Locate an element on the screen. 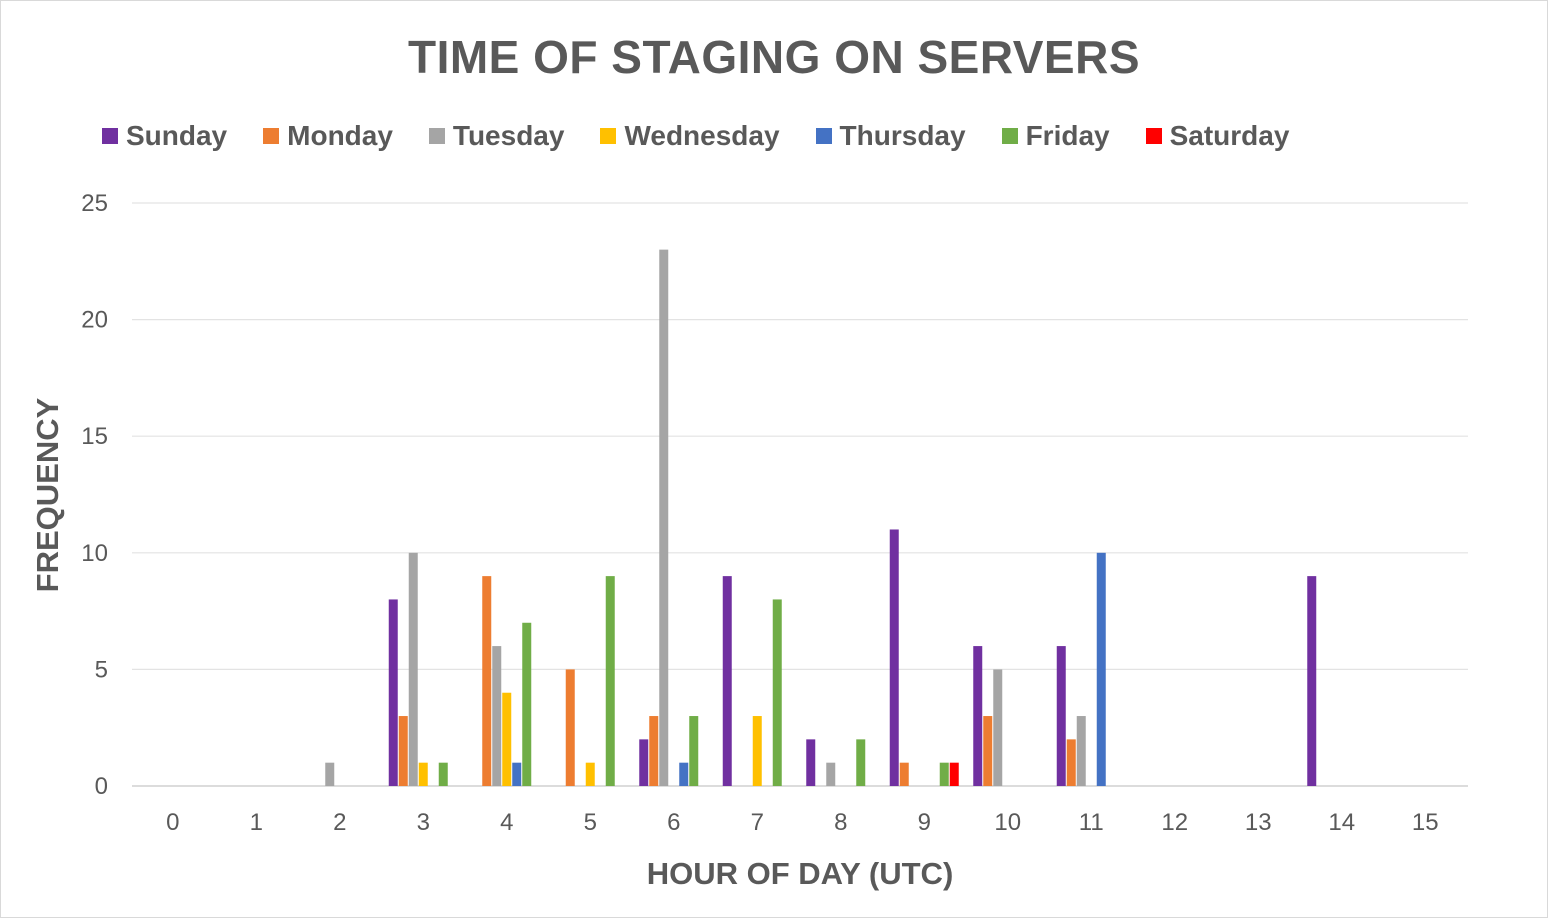  x-tick-label: 14 is located at coordinates (1341, 822).